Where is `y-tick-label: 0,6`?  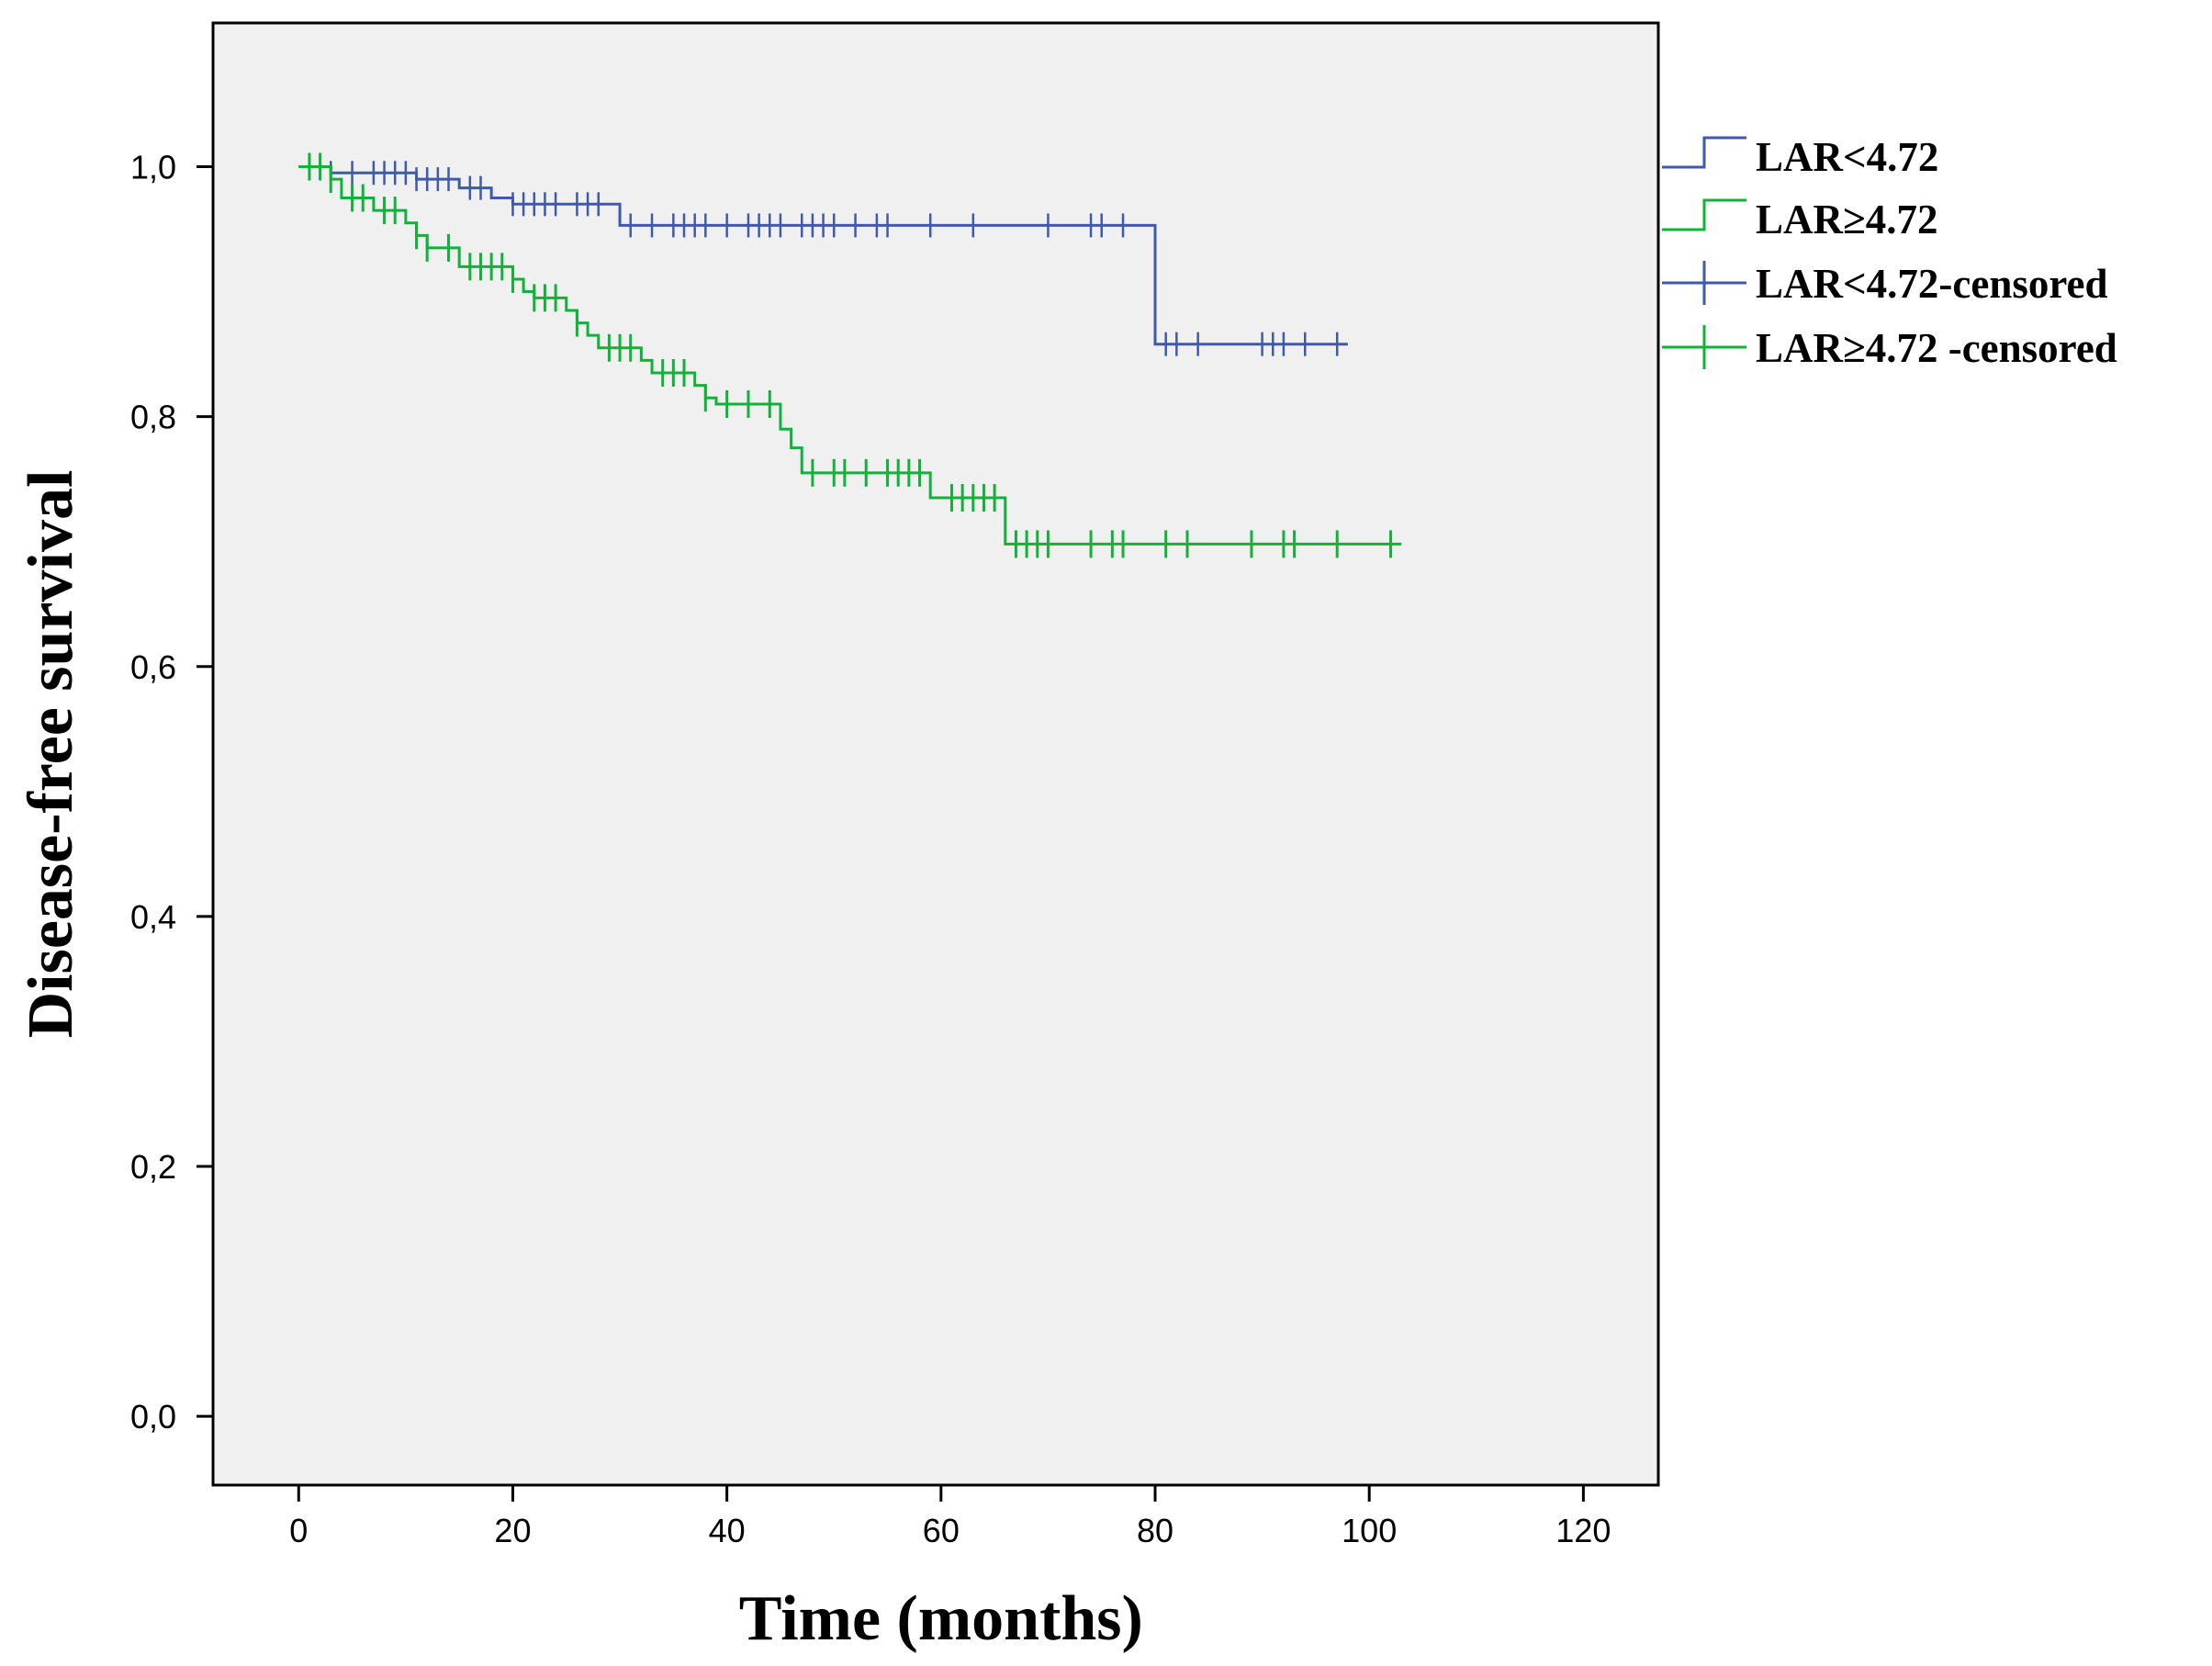 y-tick-label: 0,6 is located at coordinates (153, 667).